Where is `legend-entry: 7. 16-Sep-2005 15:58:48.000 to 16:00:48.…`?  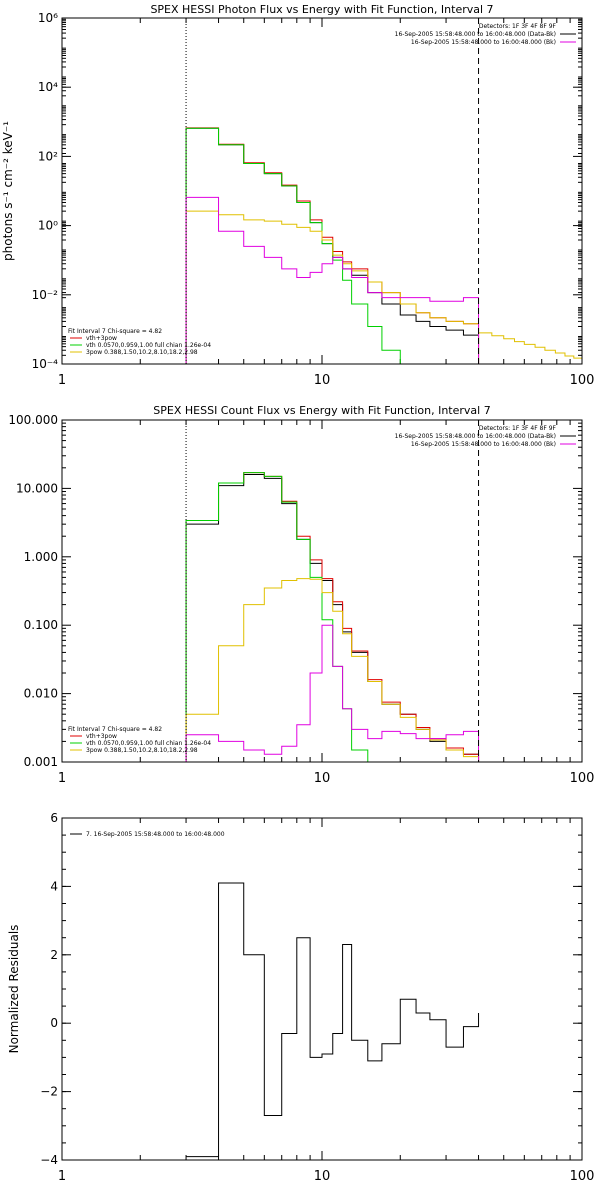
legend-entry: 7. 16-Sep-2005 15:58:48.000 to 16:00:48.… is located at coordinates (155, 834).